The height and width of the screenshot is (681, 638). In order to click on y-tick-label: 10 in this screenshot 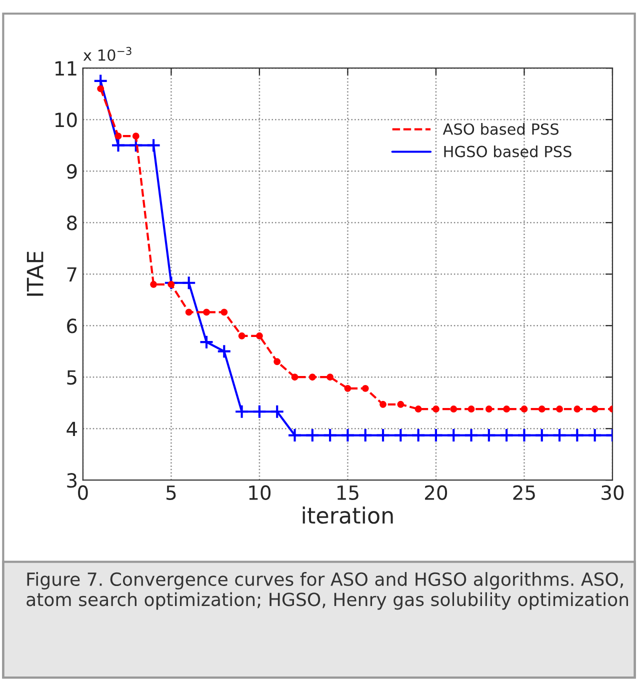, I will do `click(66, 120)`.